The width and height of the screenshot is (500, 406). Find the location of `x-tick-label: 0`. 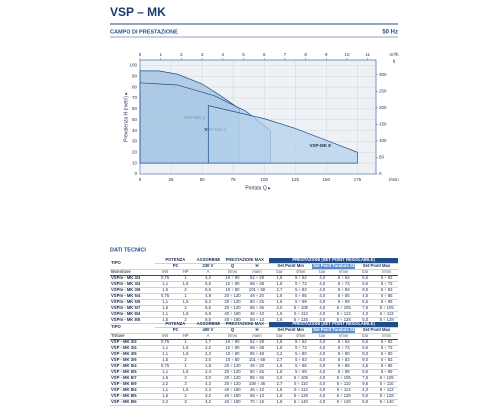

x-tick-label: 0 is located at coordinates (140, 179).